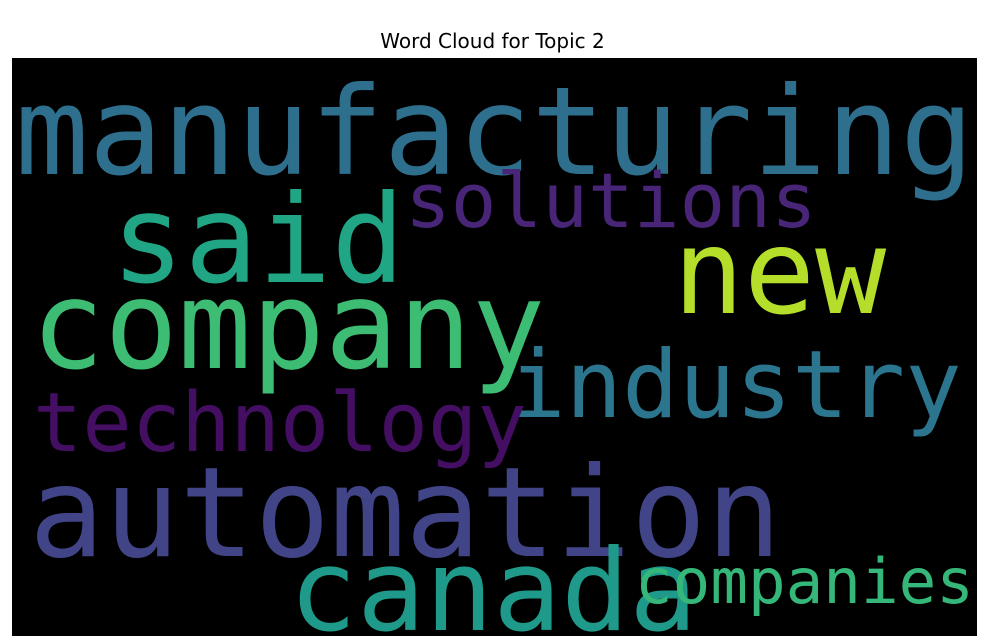  Describe the element at coordinates (804, 581) in the screenshot. I see `word-companies: companies` at that location.